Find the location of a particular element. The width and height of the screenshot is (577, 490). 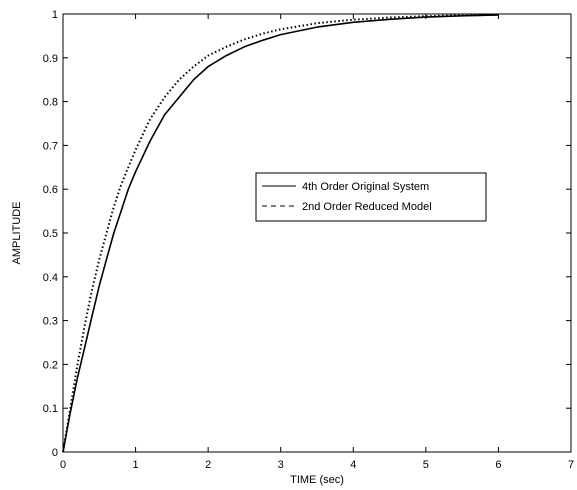

x-tick-label: 6 is located at coordinates (498, 465).